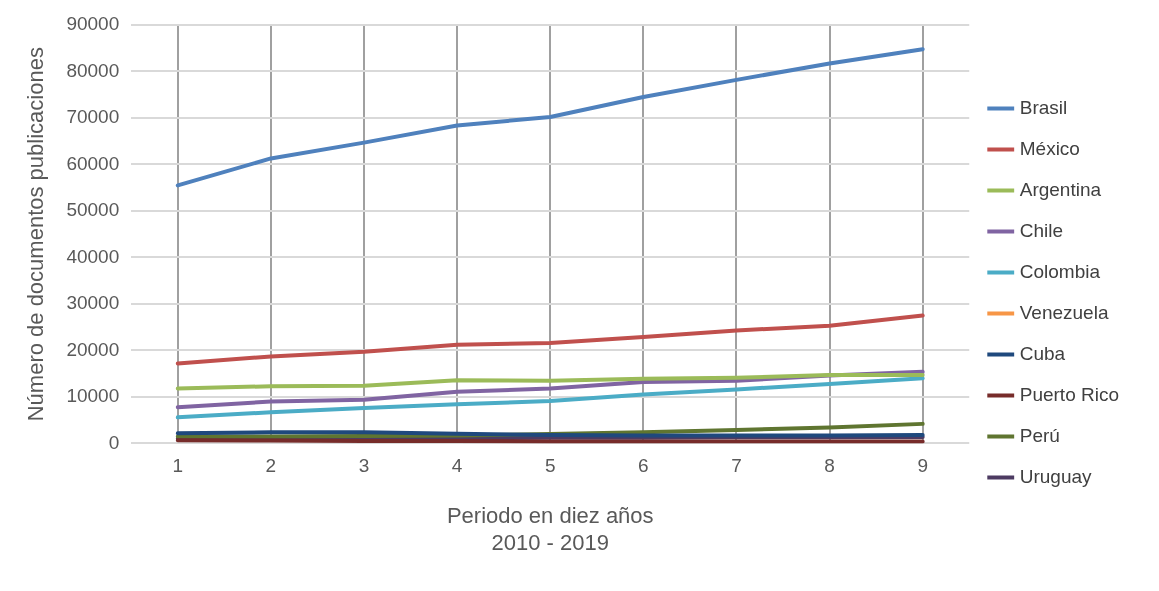 The image size is (1159, 591). Describe the element at coordinates (93, 163) in the screenshot. I see `y-tick-label: 60000` at that location.